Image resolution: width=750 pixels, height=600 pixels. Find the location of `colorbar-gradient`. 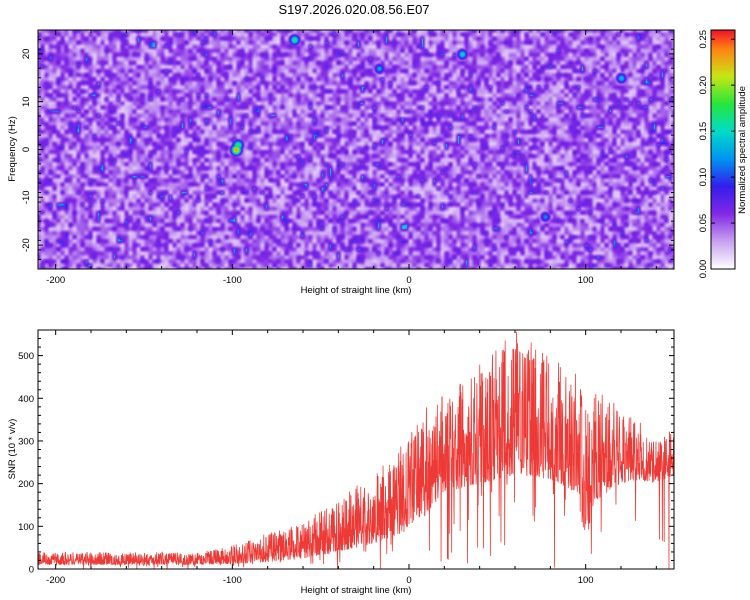

colorbar-gradient is located at coordinates (723, 149).